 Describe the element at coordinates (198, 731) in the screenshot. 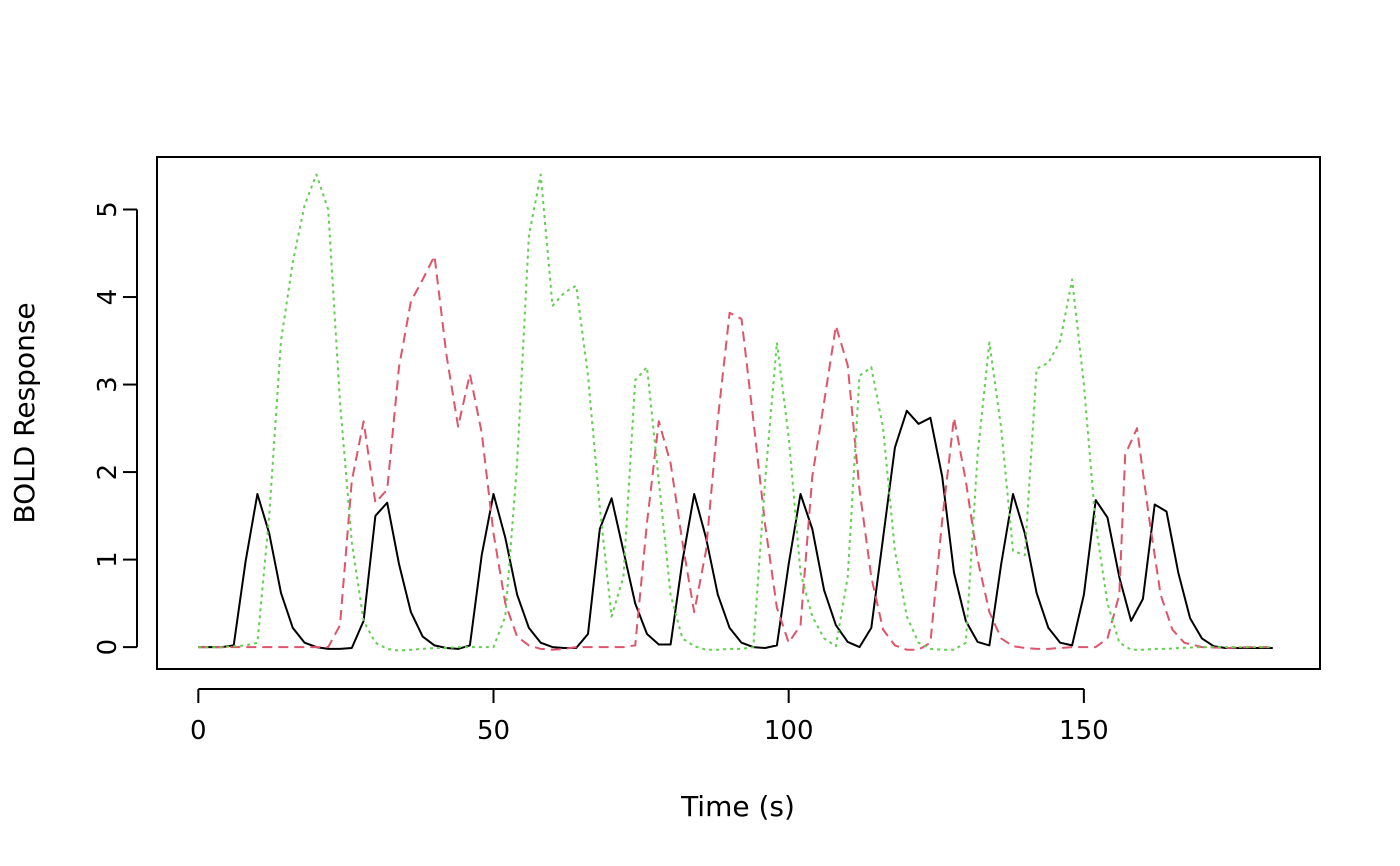

I see `x-tick-label: 0` at that location.